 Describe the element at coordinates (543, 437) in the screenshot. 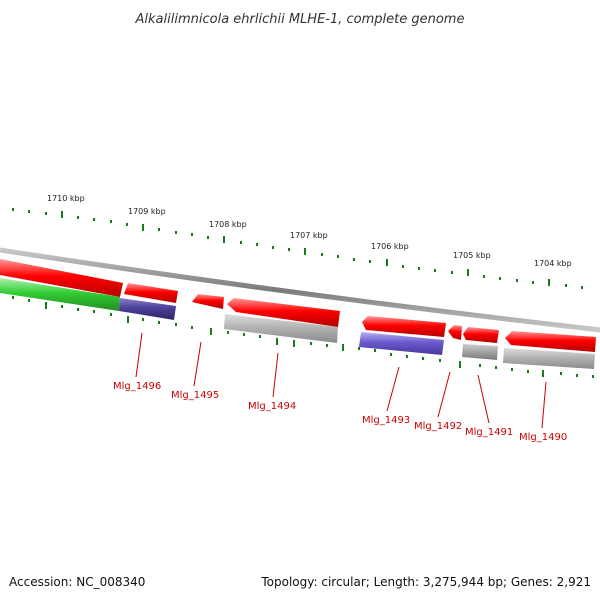

I see `gene-label-mlg1490: Mlg_1490` at that location.